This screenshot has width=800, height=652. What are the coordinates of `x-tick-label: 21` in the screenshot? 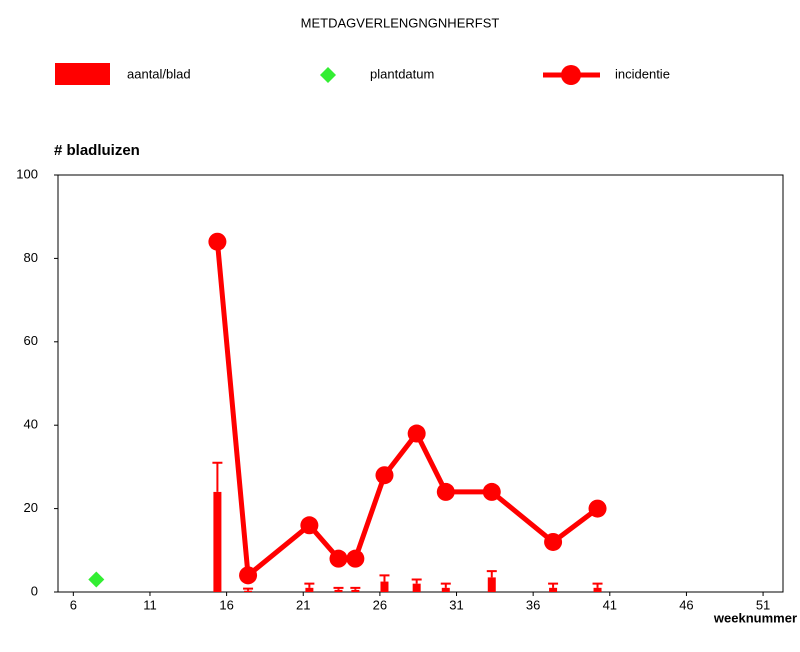 It's located at (303, 604).